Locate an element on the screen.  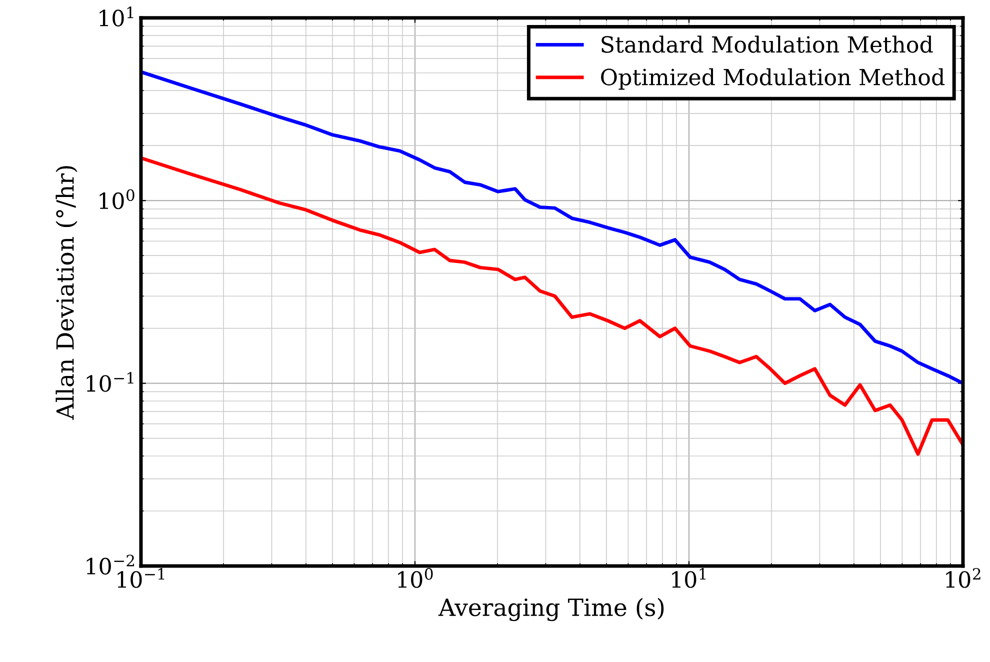
x-axis-title: Averaging Time (s) is located at coordinates (551, 610).